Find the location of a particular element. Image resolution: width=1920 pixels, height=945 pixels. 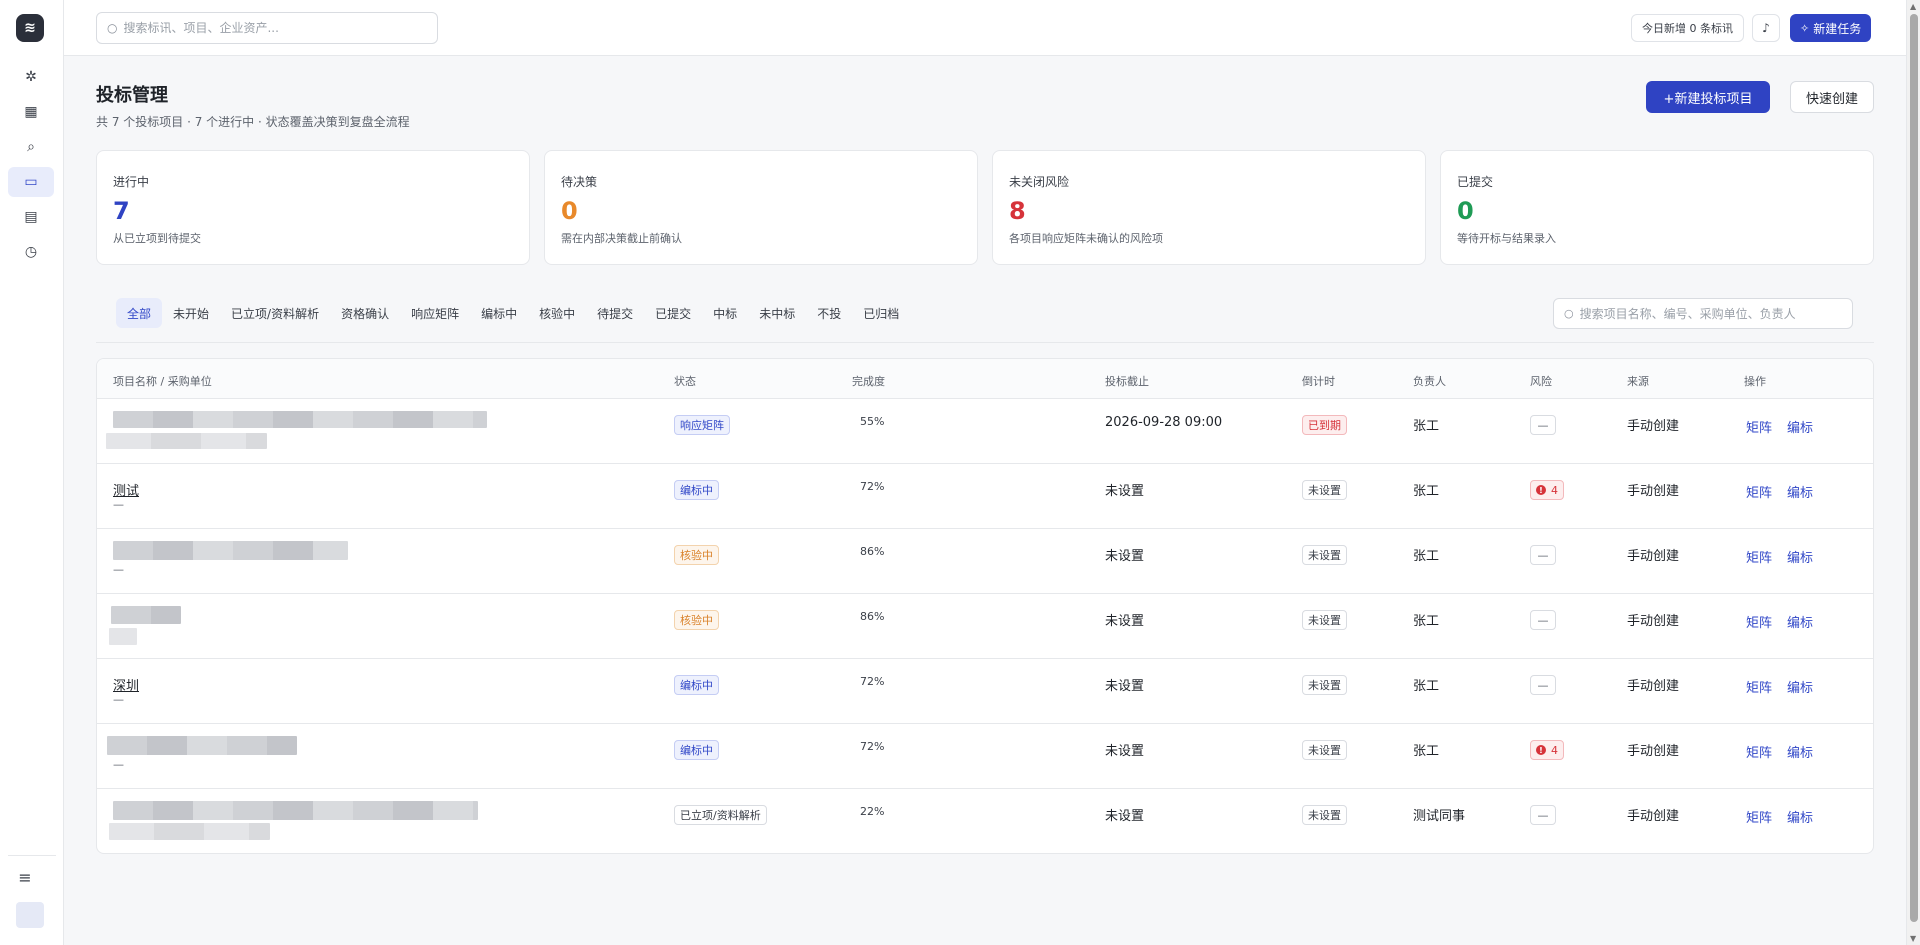

risk-count: — is located at coordinates (1543, 620).